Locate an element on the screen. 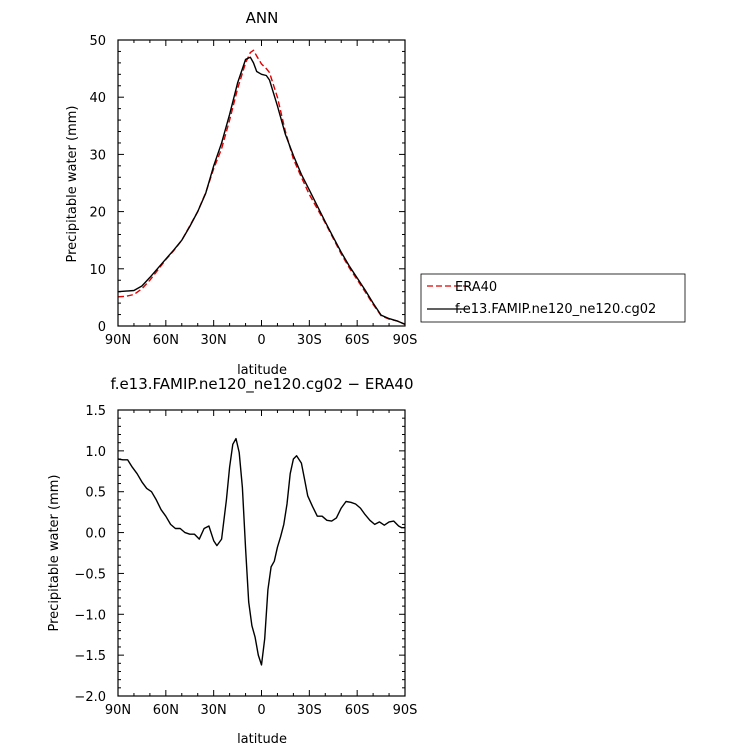 This screenshot has width=733, height=748. y-tick-label: −1.5 is located at coordinates (90, 656).